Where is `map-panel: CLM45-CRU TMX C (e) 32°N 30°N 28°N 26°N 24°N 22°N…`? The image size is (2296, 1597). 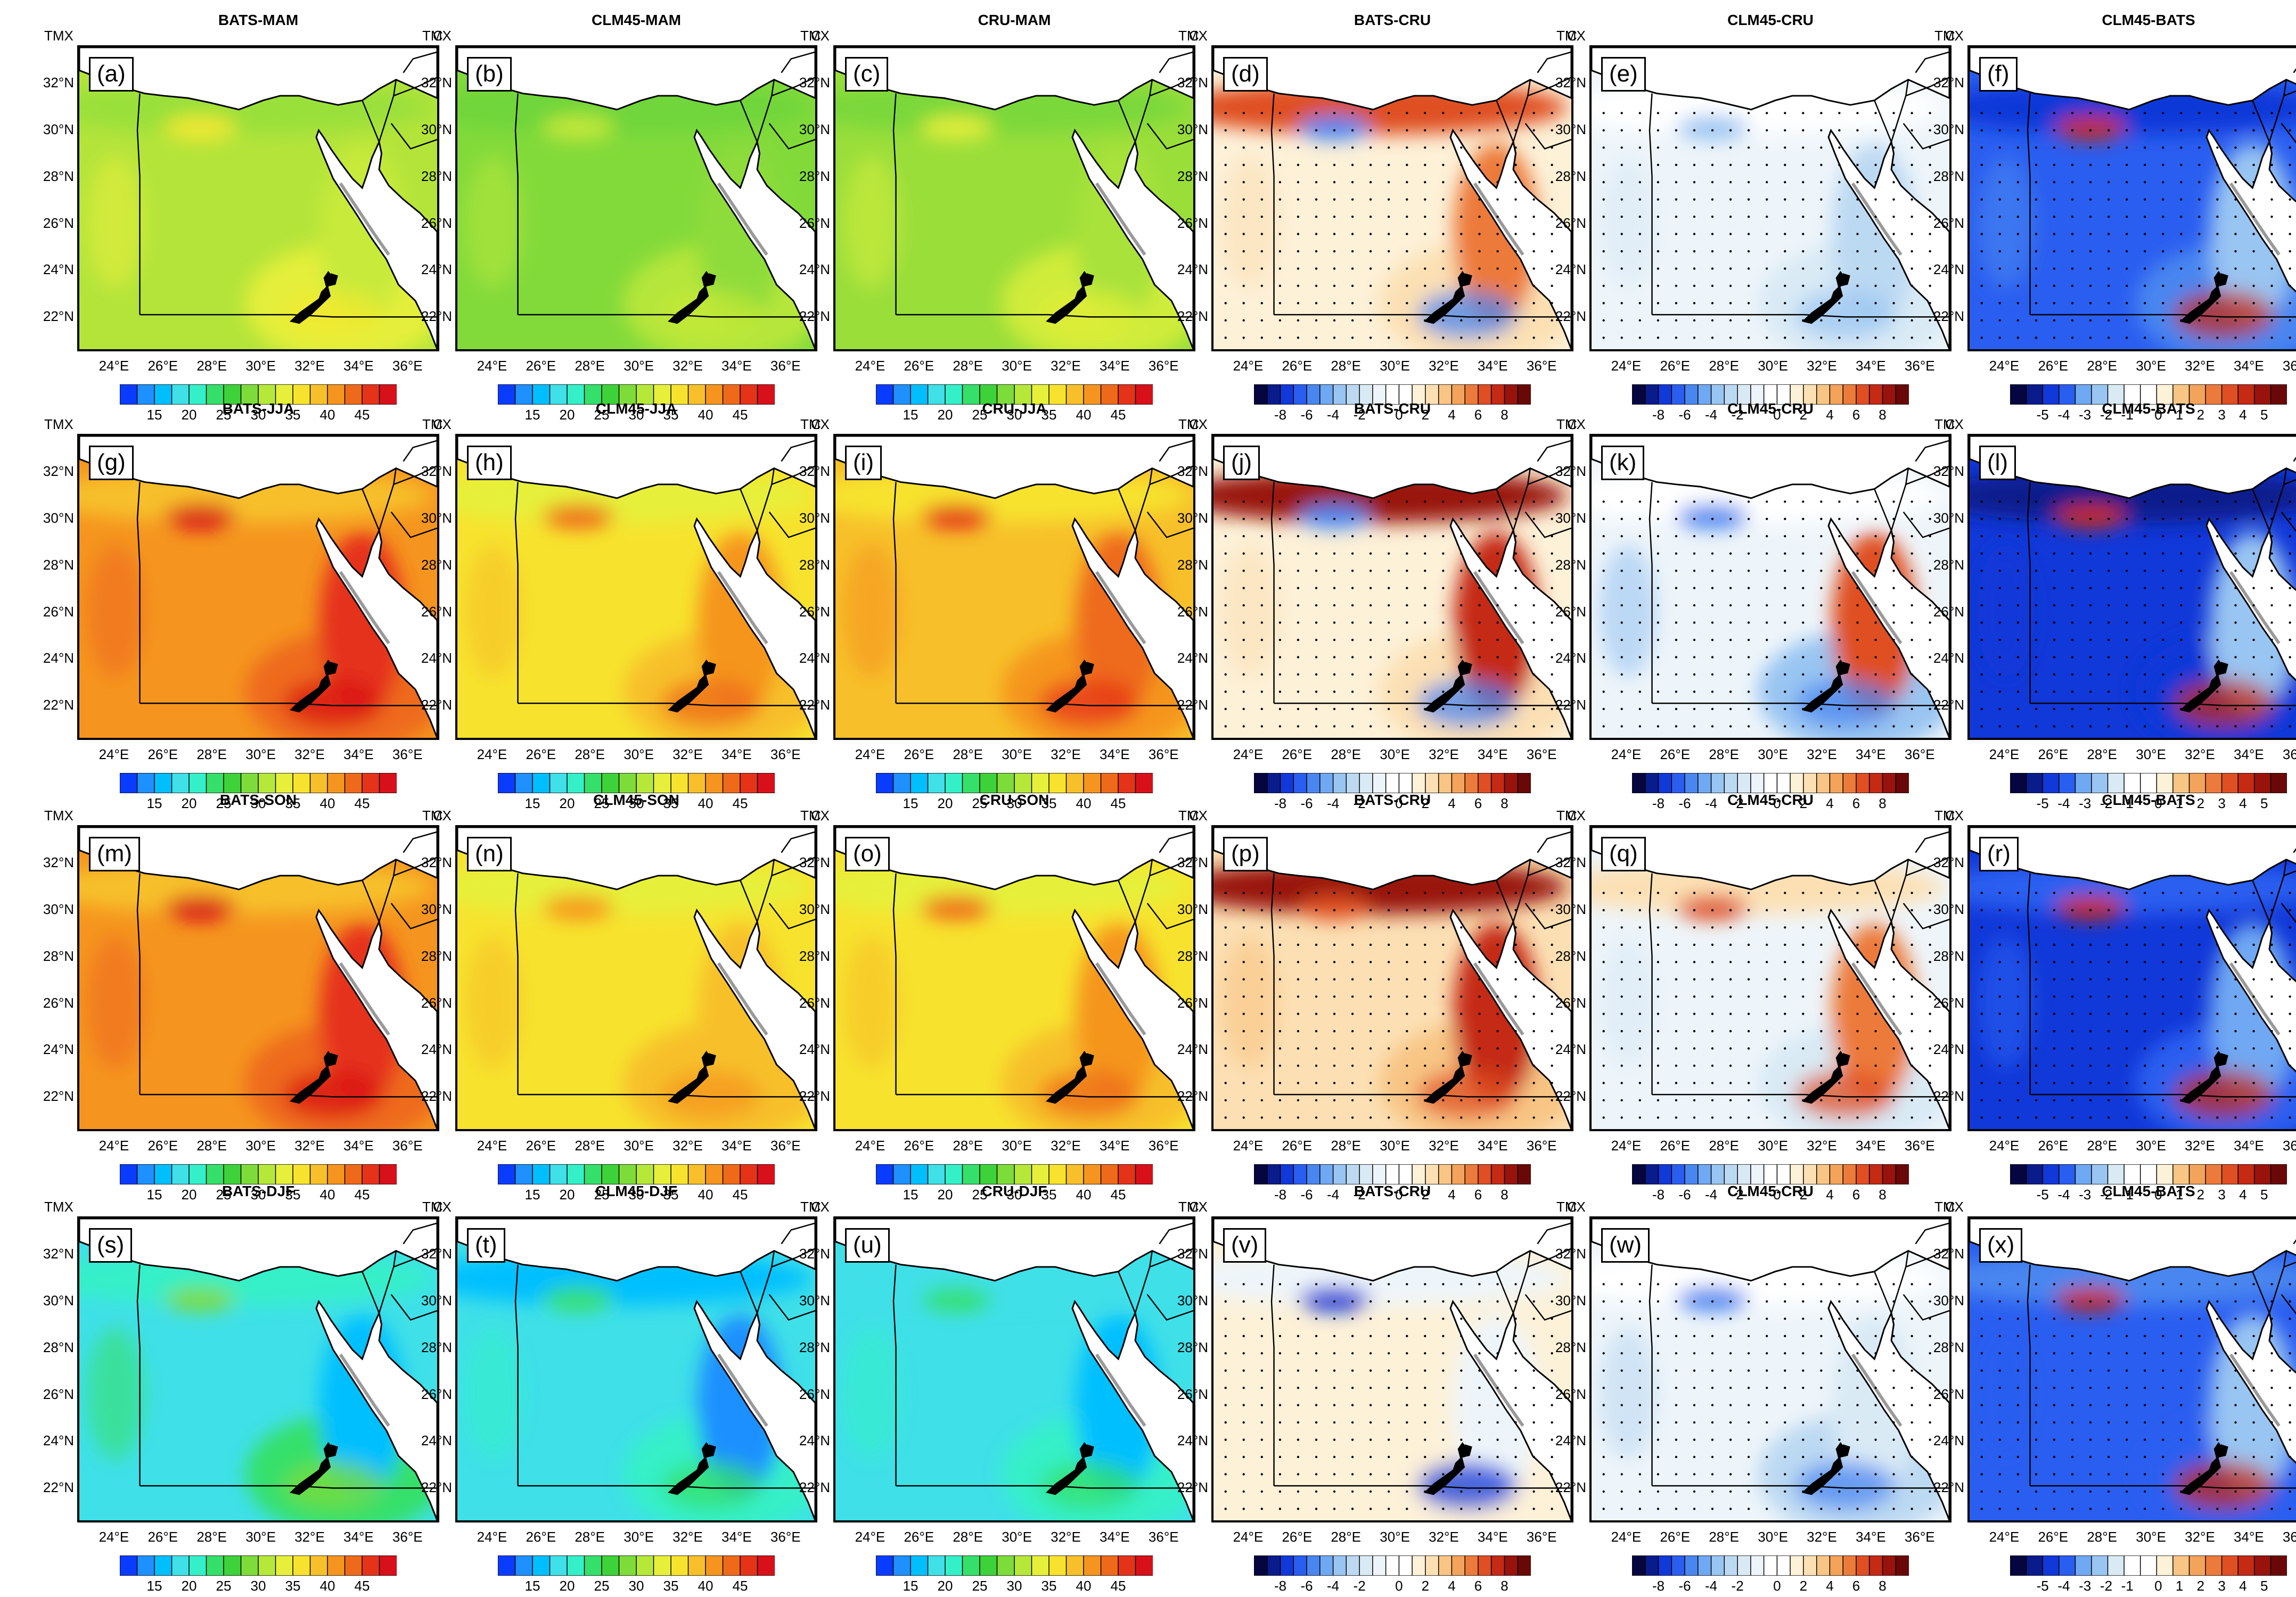 map-panel: CLM45-CRU TMX C (e) 32°N 30°N 28°N 26°N 24°N 22°N… is located at coordinates (1751, 211).